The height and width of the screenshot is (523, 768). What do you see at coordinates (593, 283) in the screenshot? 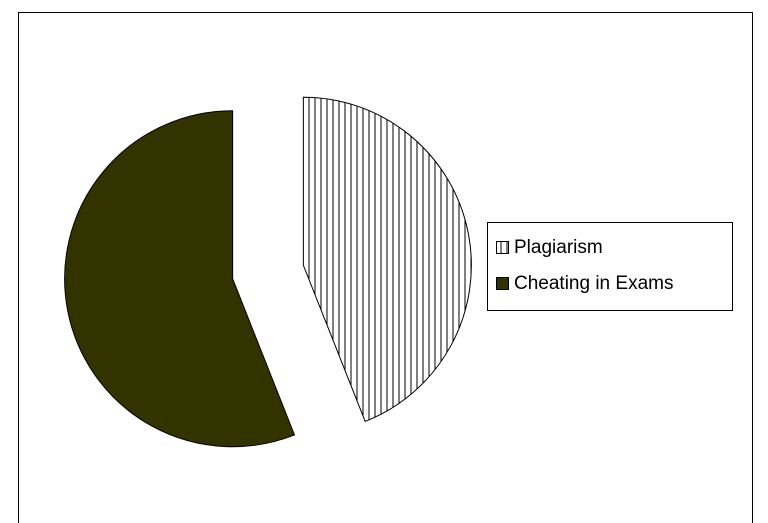
I see `legend-label: Cheating in Exams` at bounding box center [593, 283].